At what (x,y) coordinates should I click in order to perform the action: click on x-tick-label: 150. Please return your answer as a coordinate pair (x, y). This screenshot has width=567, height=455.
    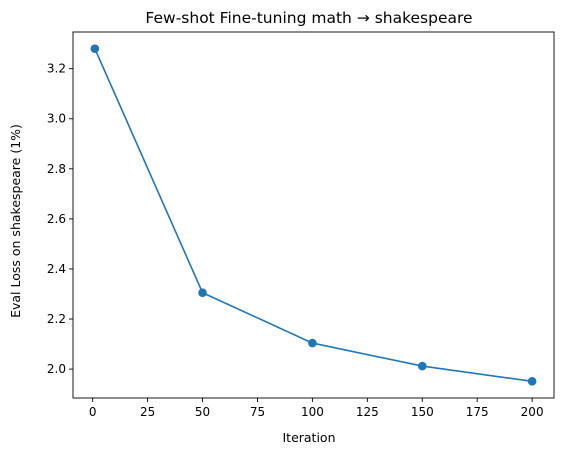
    Looking at the image, I should click on (422, 412).